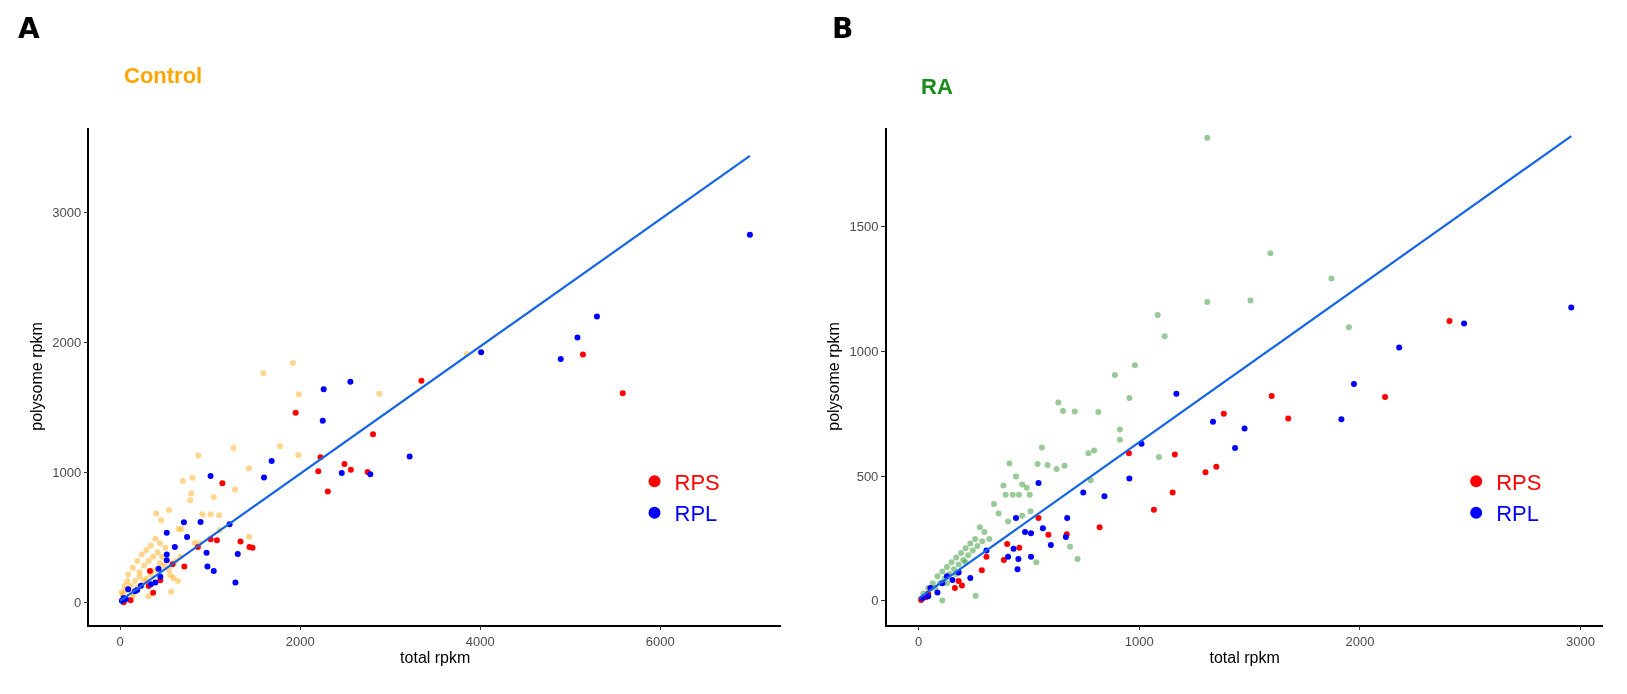 The image size is (1627, 694). What do you see at coordinates (67, 343) in the screenshot?
I see `y-tick-label: 2000` at bounding box center [67, 343].